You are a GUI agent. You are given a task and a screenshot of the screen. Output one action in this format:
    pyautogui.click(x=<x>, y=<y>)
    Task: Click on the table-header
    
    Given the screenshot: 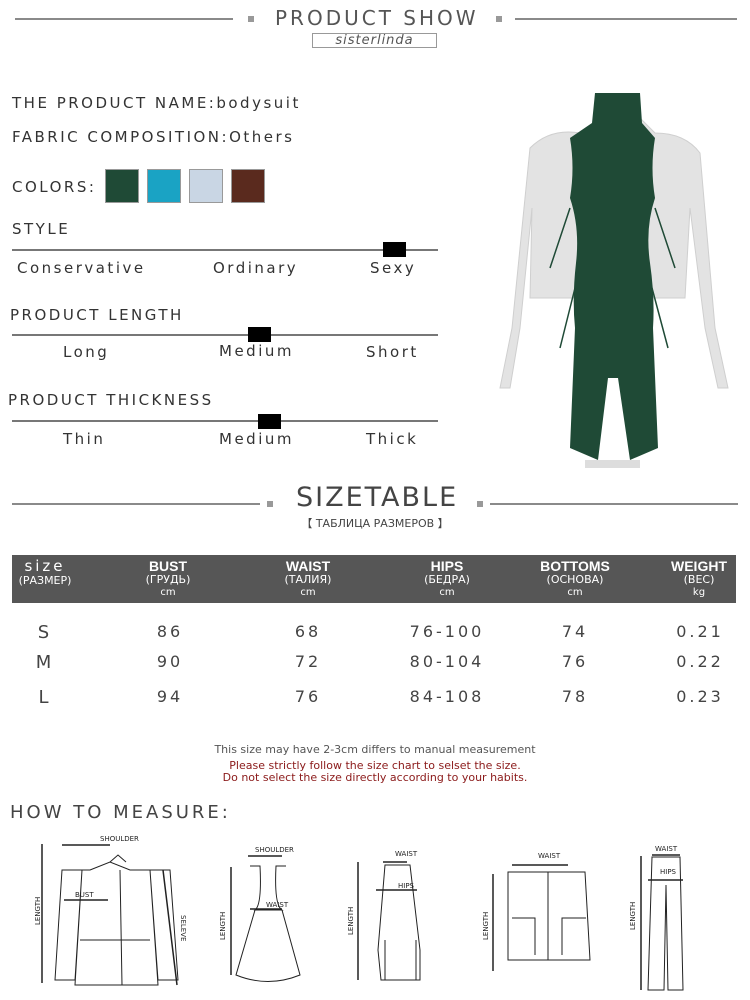 What is the action you would take?
    pyautogui.click(x=374, y=579)
    